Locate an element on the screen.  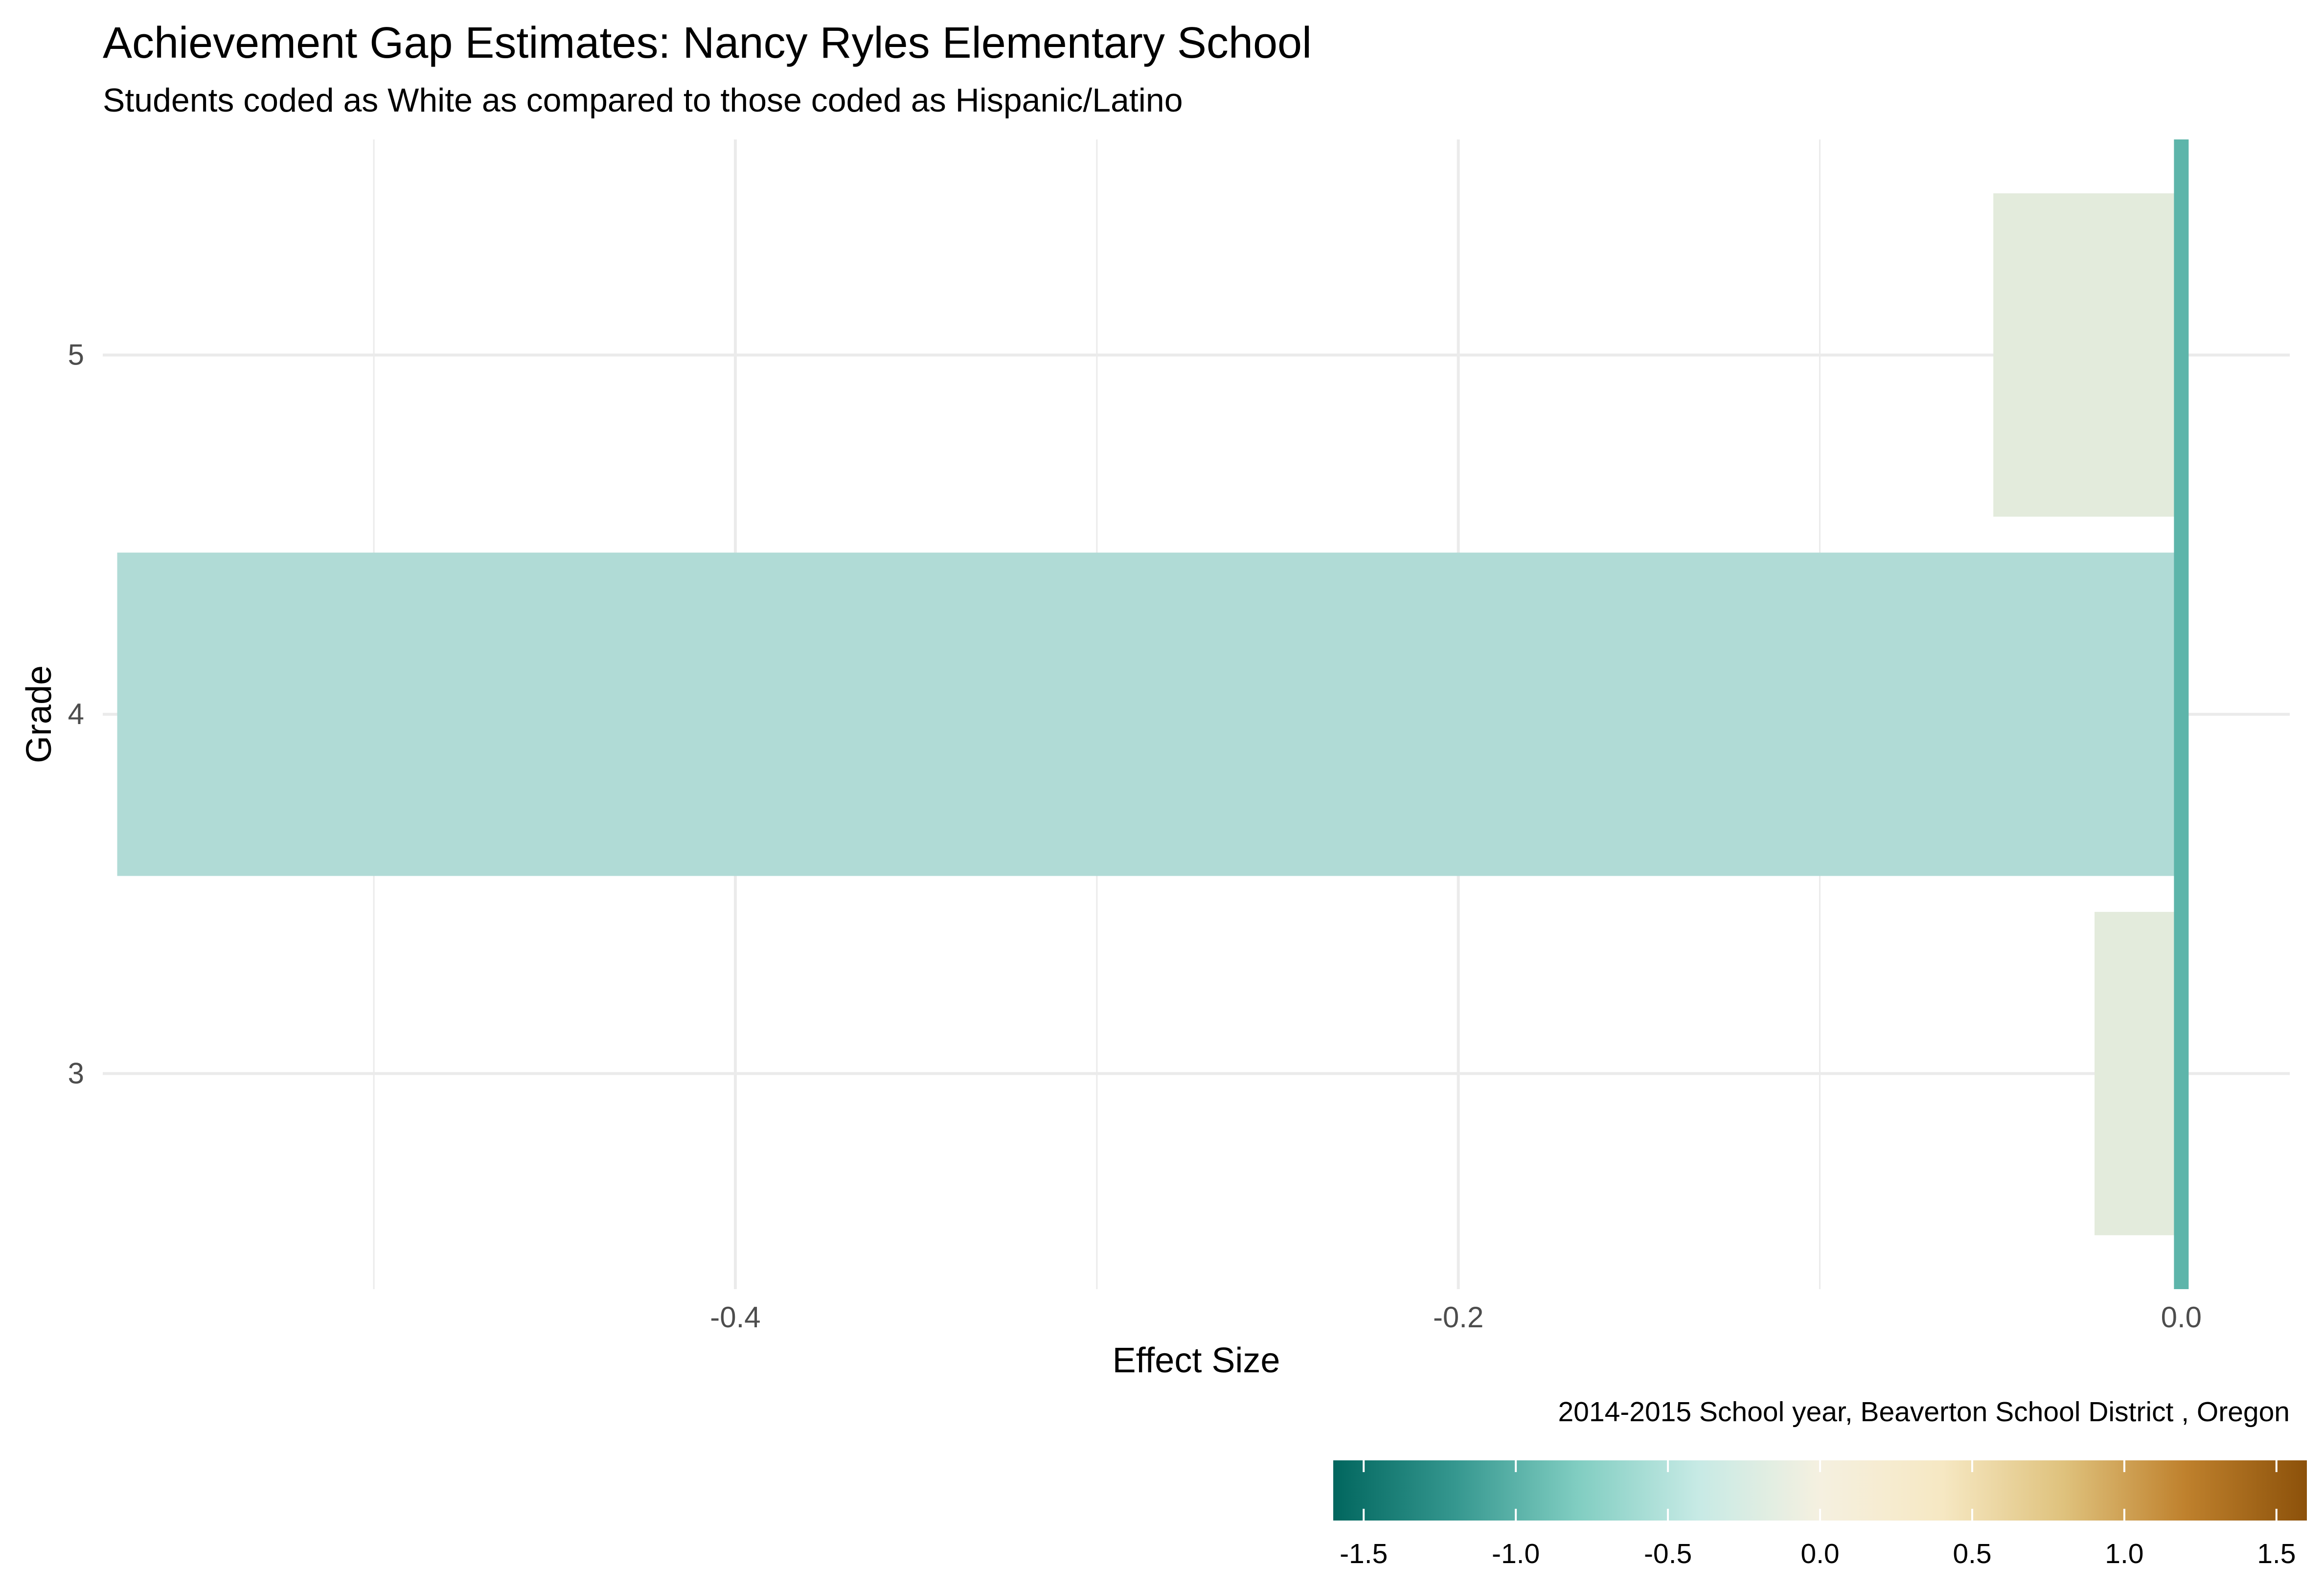
x-axis-ticks: -0.4 -0.2 0.0 is located at coordinates (1456, 1318).